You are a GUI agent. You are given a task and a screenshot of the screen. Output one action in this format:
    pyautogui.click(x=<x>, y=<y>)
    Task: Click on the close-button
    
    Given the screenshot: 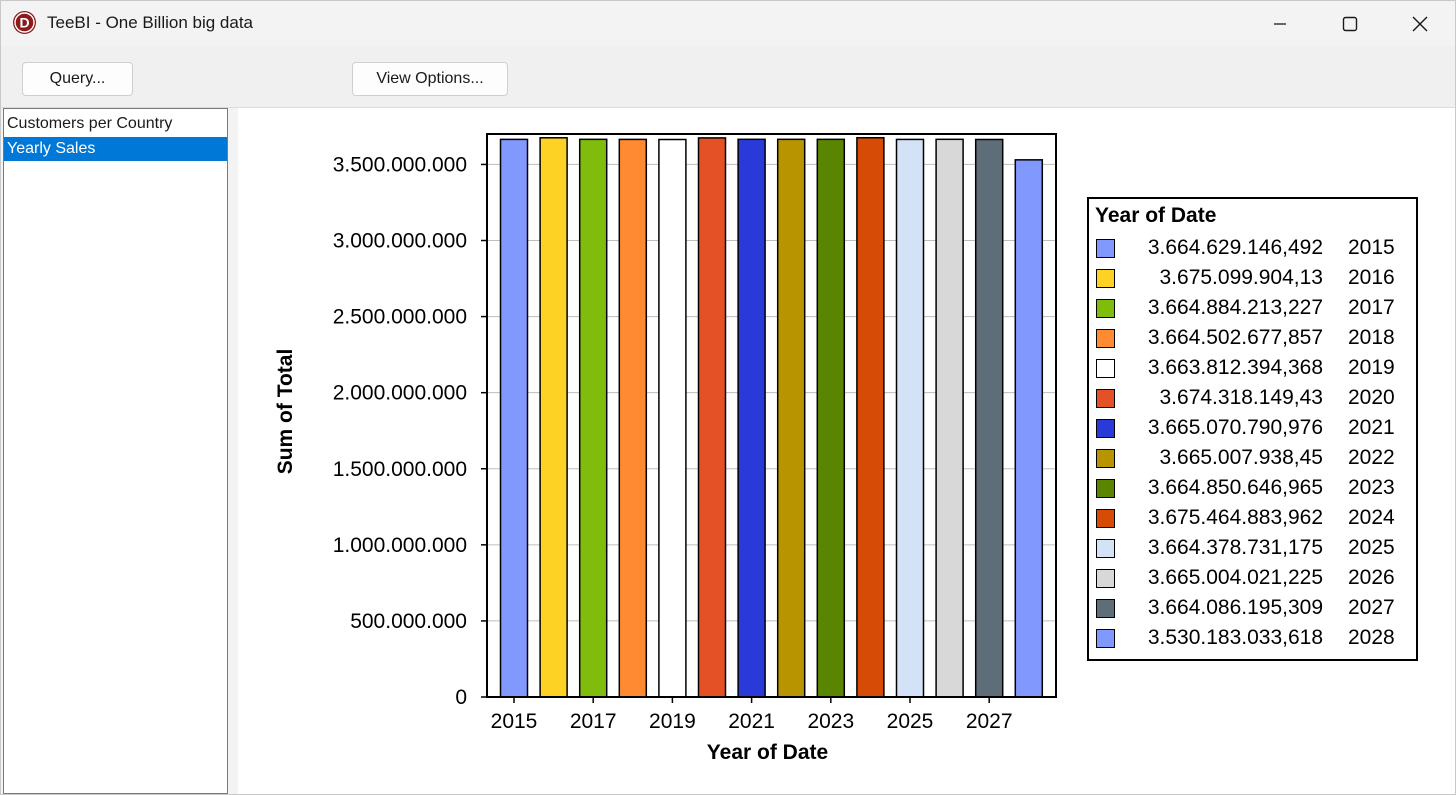 What is the action you would take?
    pyautogui.click(x=1420, y=23)
    